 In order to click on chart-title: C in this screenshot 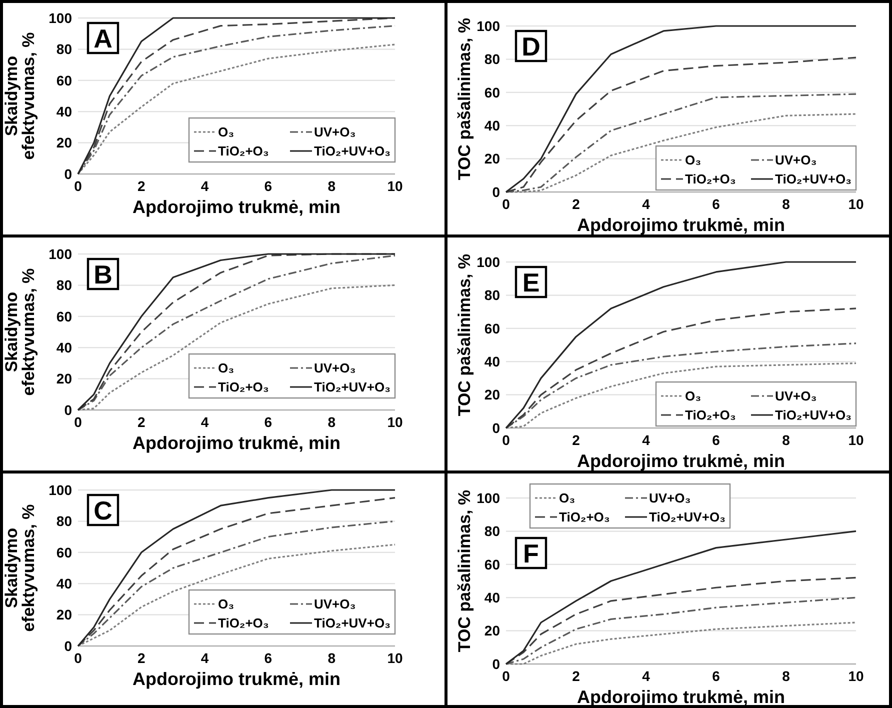, I will do `click(103, 510)`.